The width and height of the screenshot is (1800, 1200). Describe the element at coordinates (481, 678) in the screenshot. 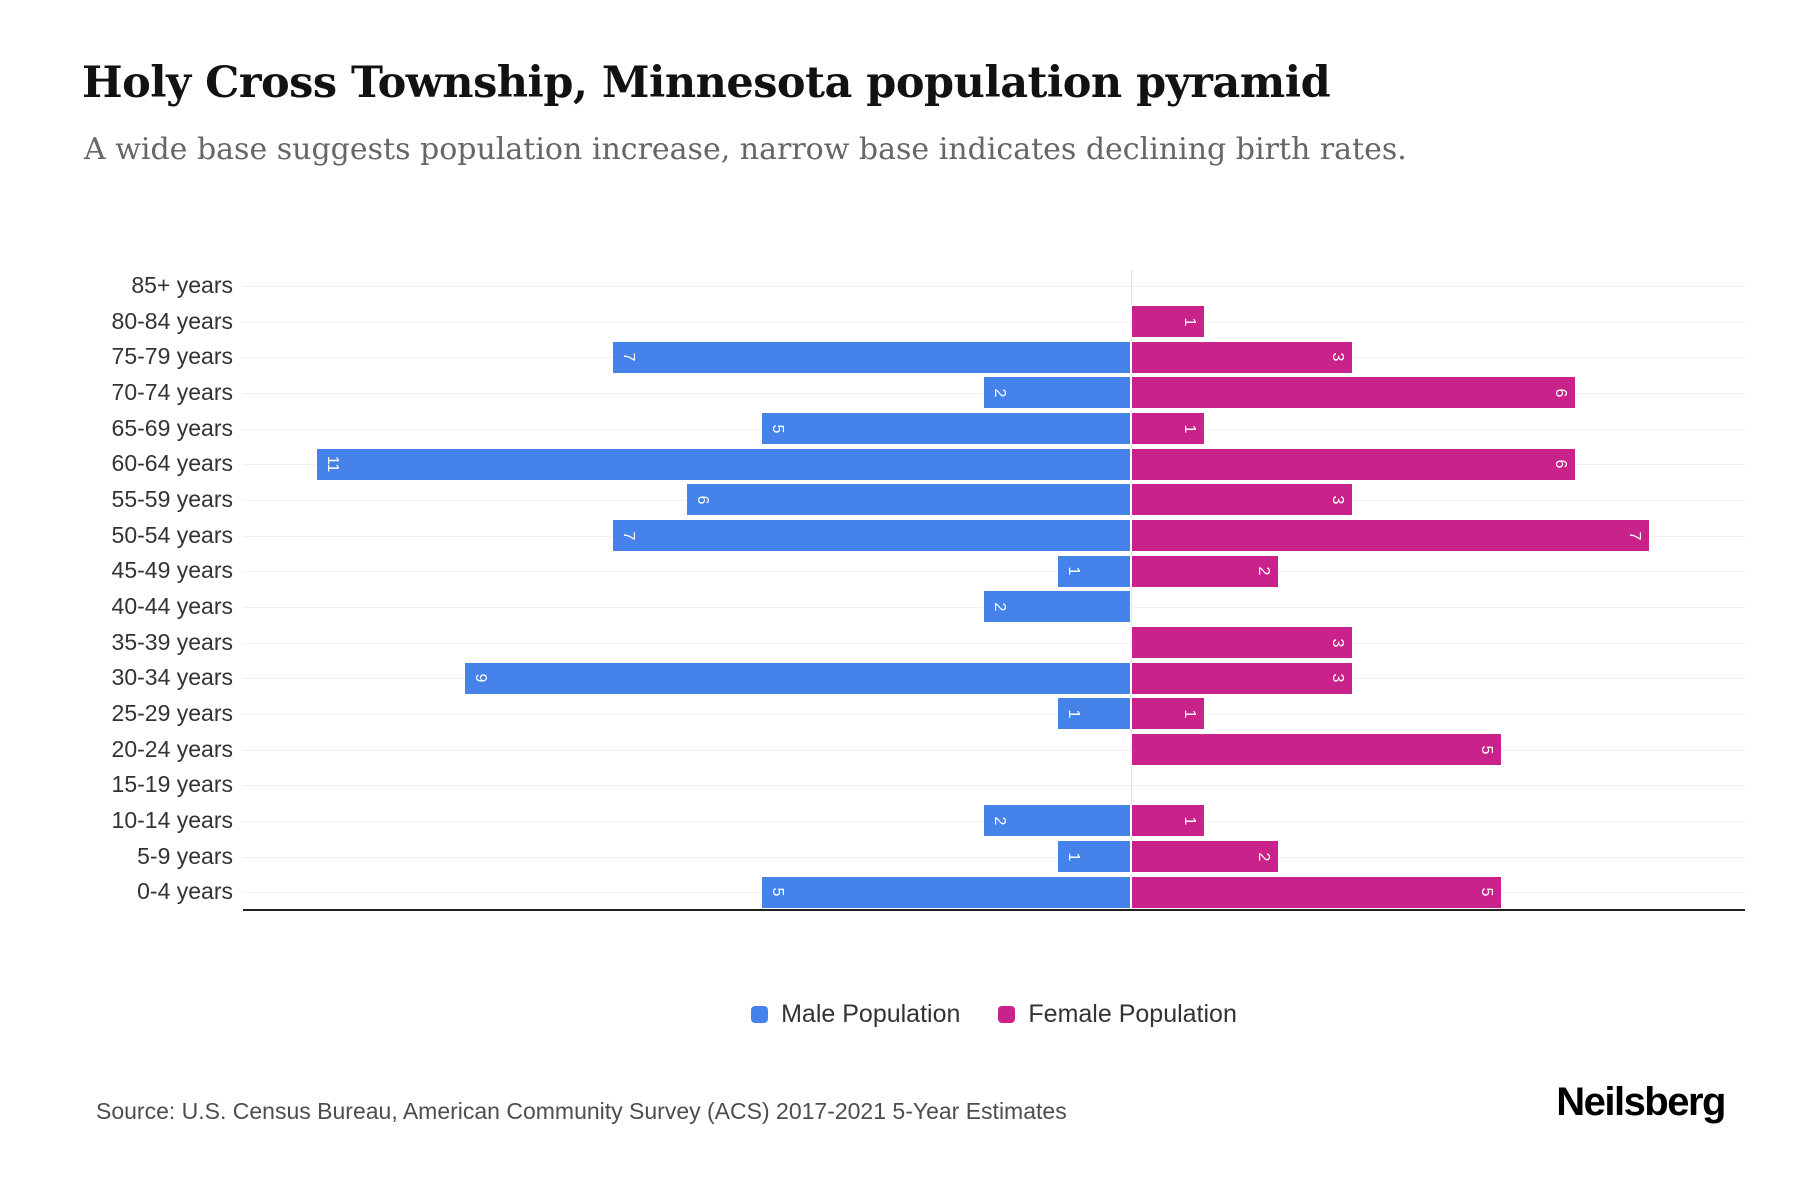

I see `bar-value-label: 9` at that location.